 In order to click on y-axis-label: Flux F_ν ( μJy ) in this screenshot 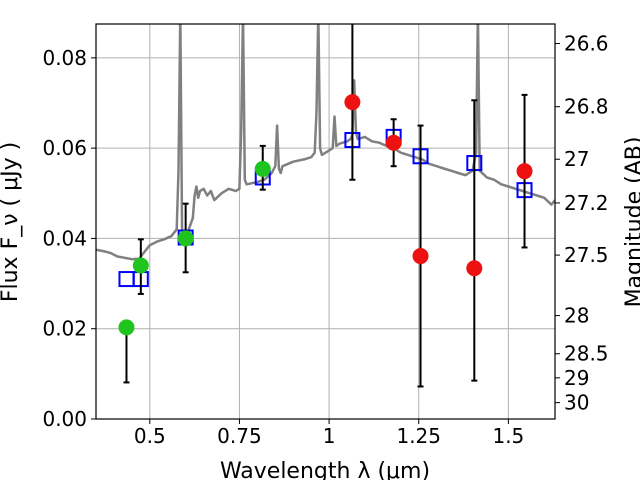, I will do `click(11, 222)`.